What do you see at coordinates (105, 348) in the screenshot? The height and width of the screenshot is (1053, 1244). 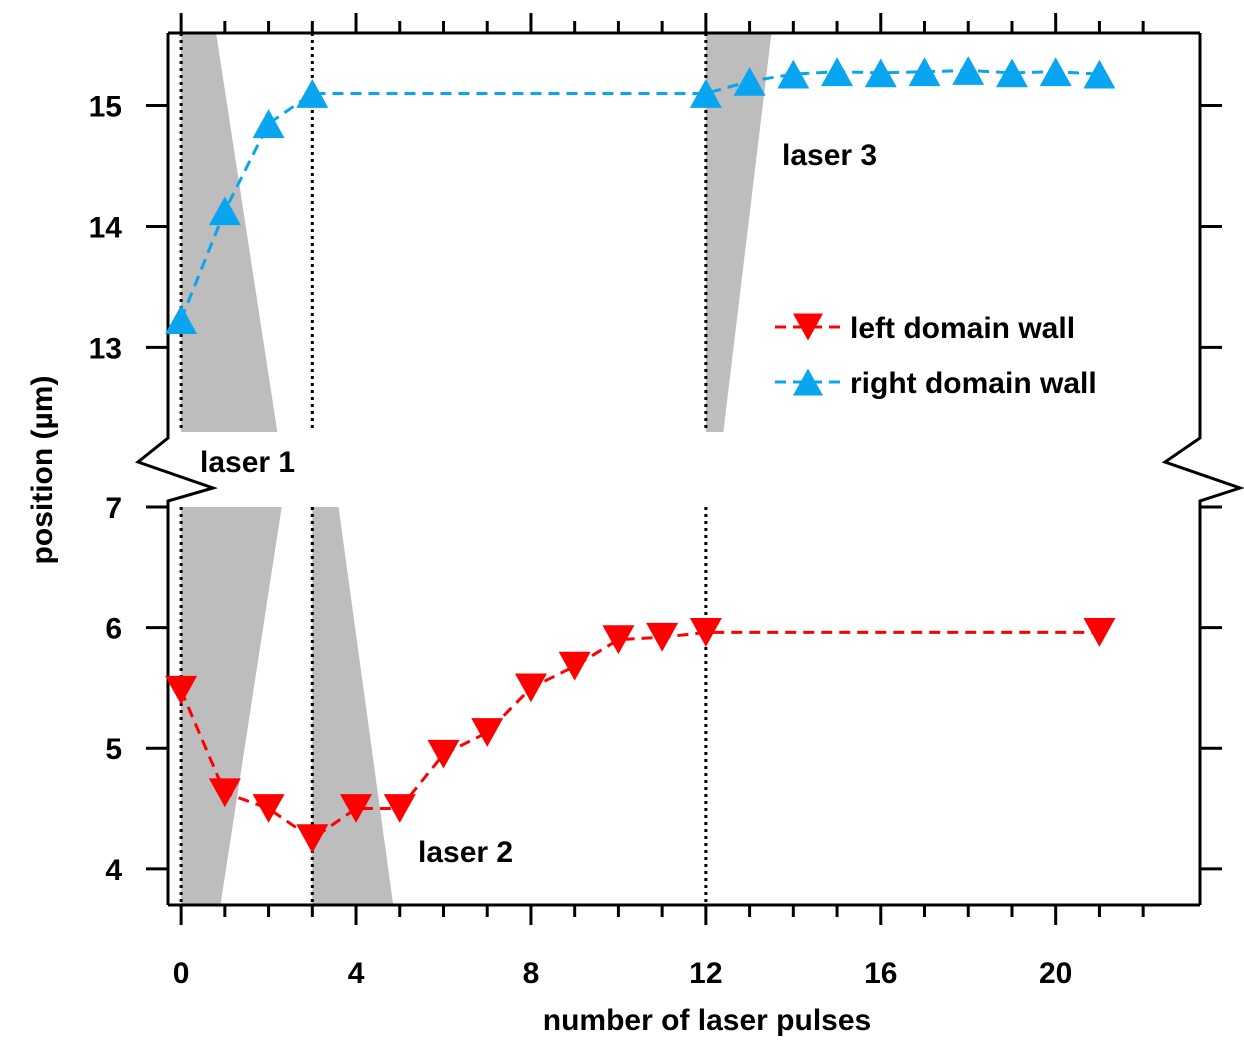 I see `y-tick-label: 13` at bounding box center [105, 348].